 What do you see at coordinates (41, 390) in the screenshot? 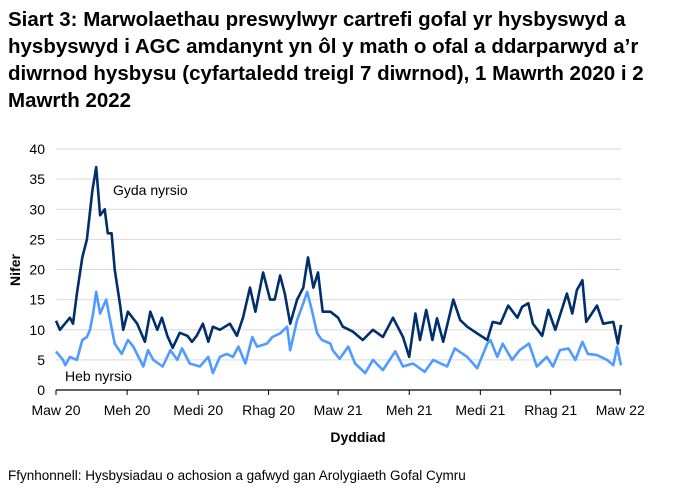
I see `y-tick-label: 0` at bounding box center [41, 390].